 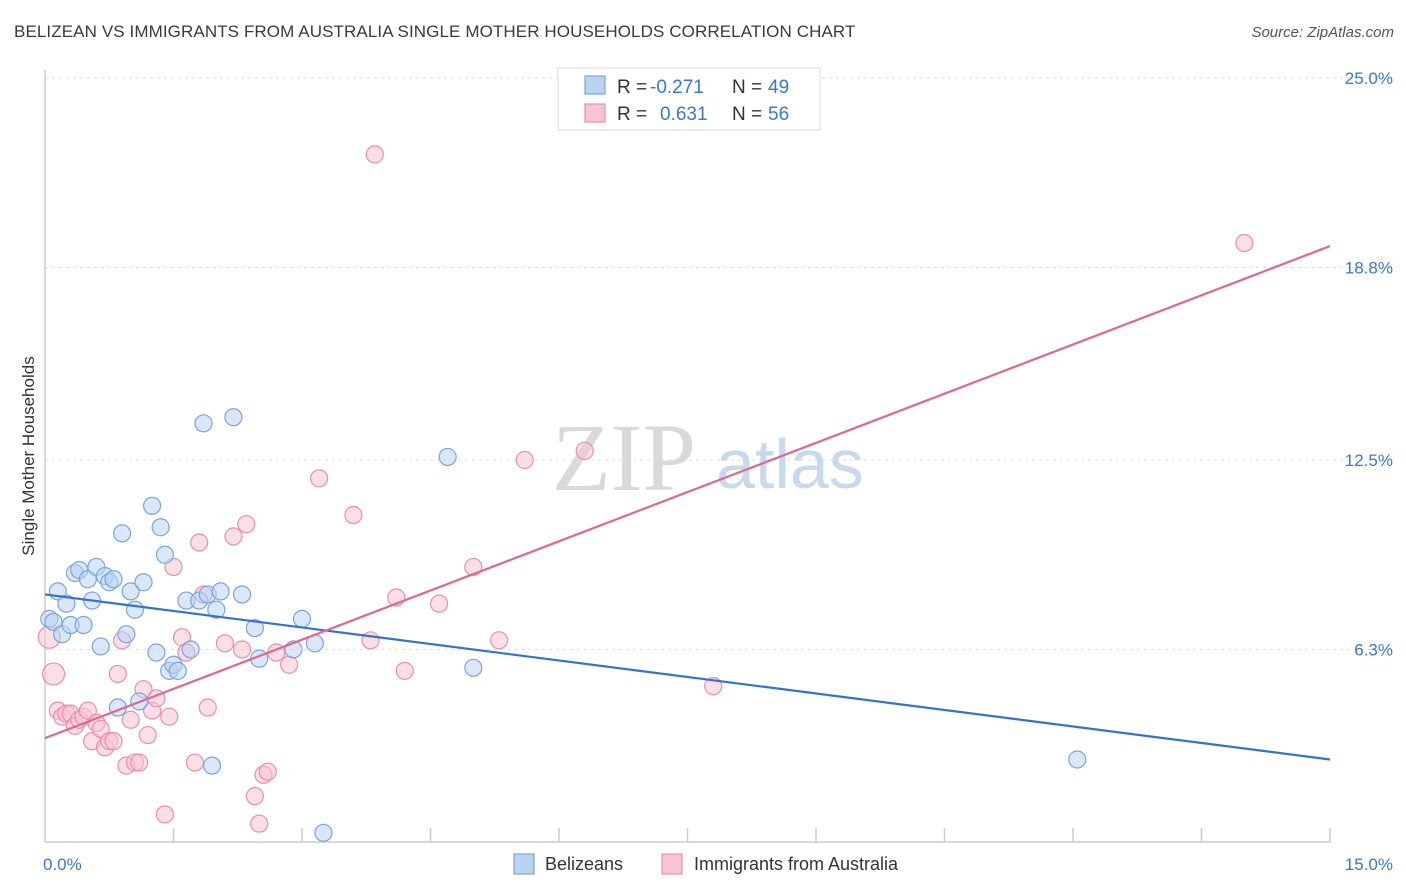 I want to click on legend-swatch-pink, so click(x=595, y=113).